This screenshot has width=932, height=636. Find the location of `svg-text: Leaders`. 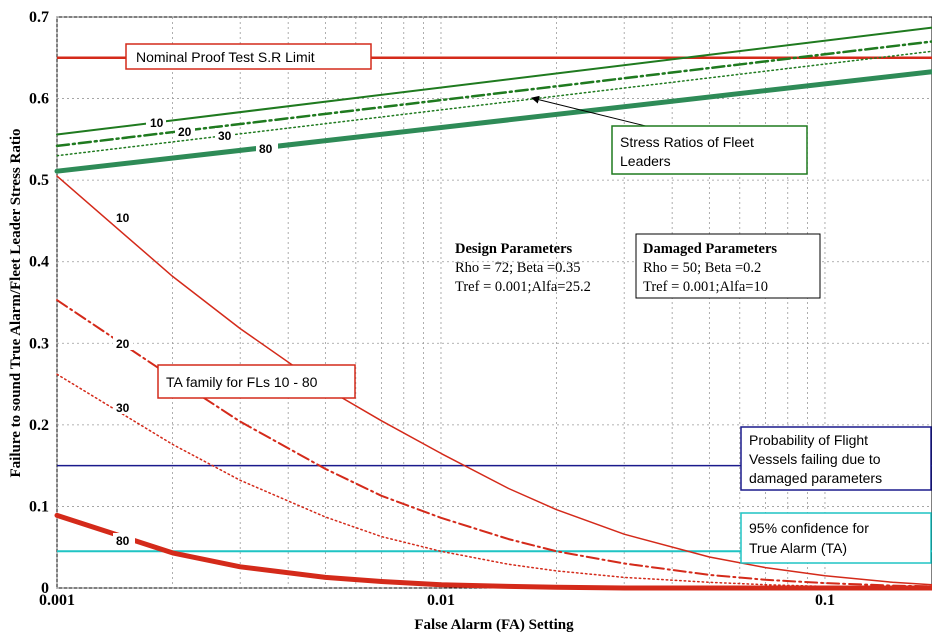

svg-text: Leaders is located at coordinates (645, 161).